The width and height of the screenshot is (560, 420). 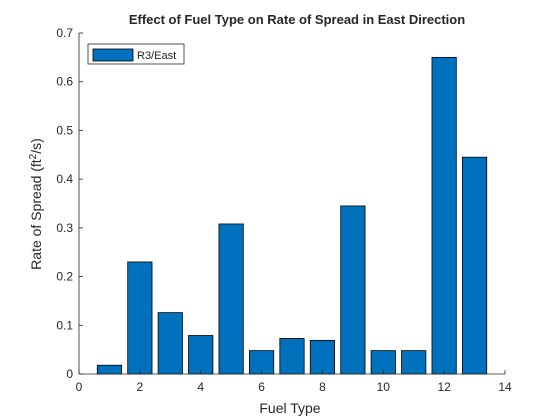 I want to click on x-tick-label: 14, so click(x=505, y=387).